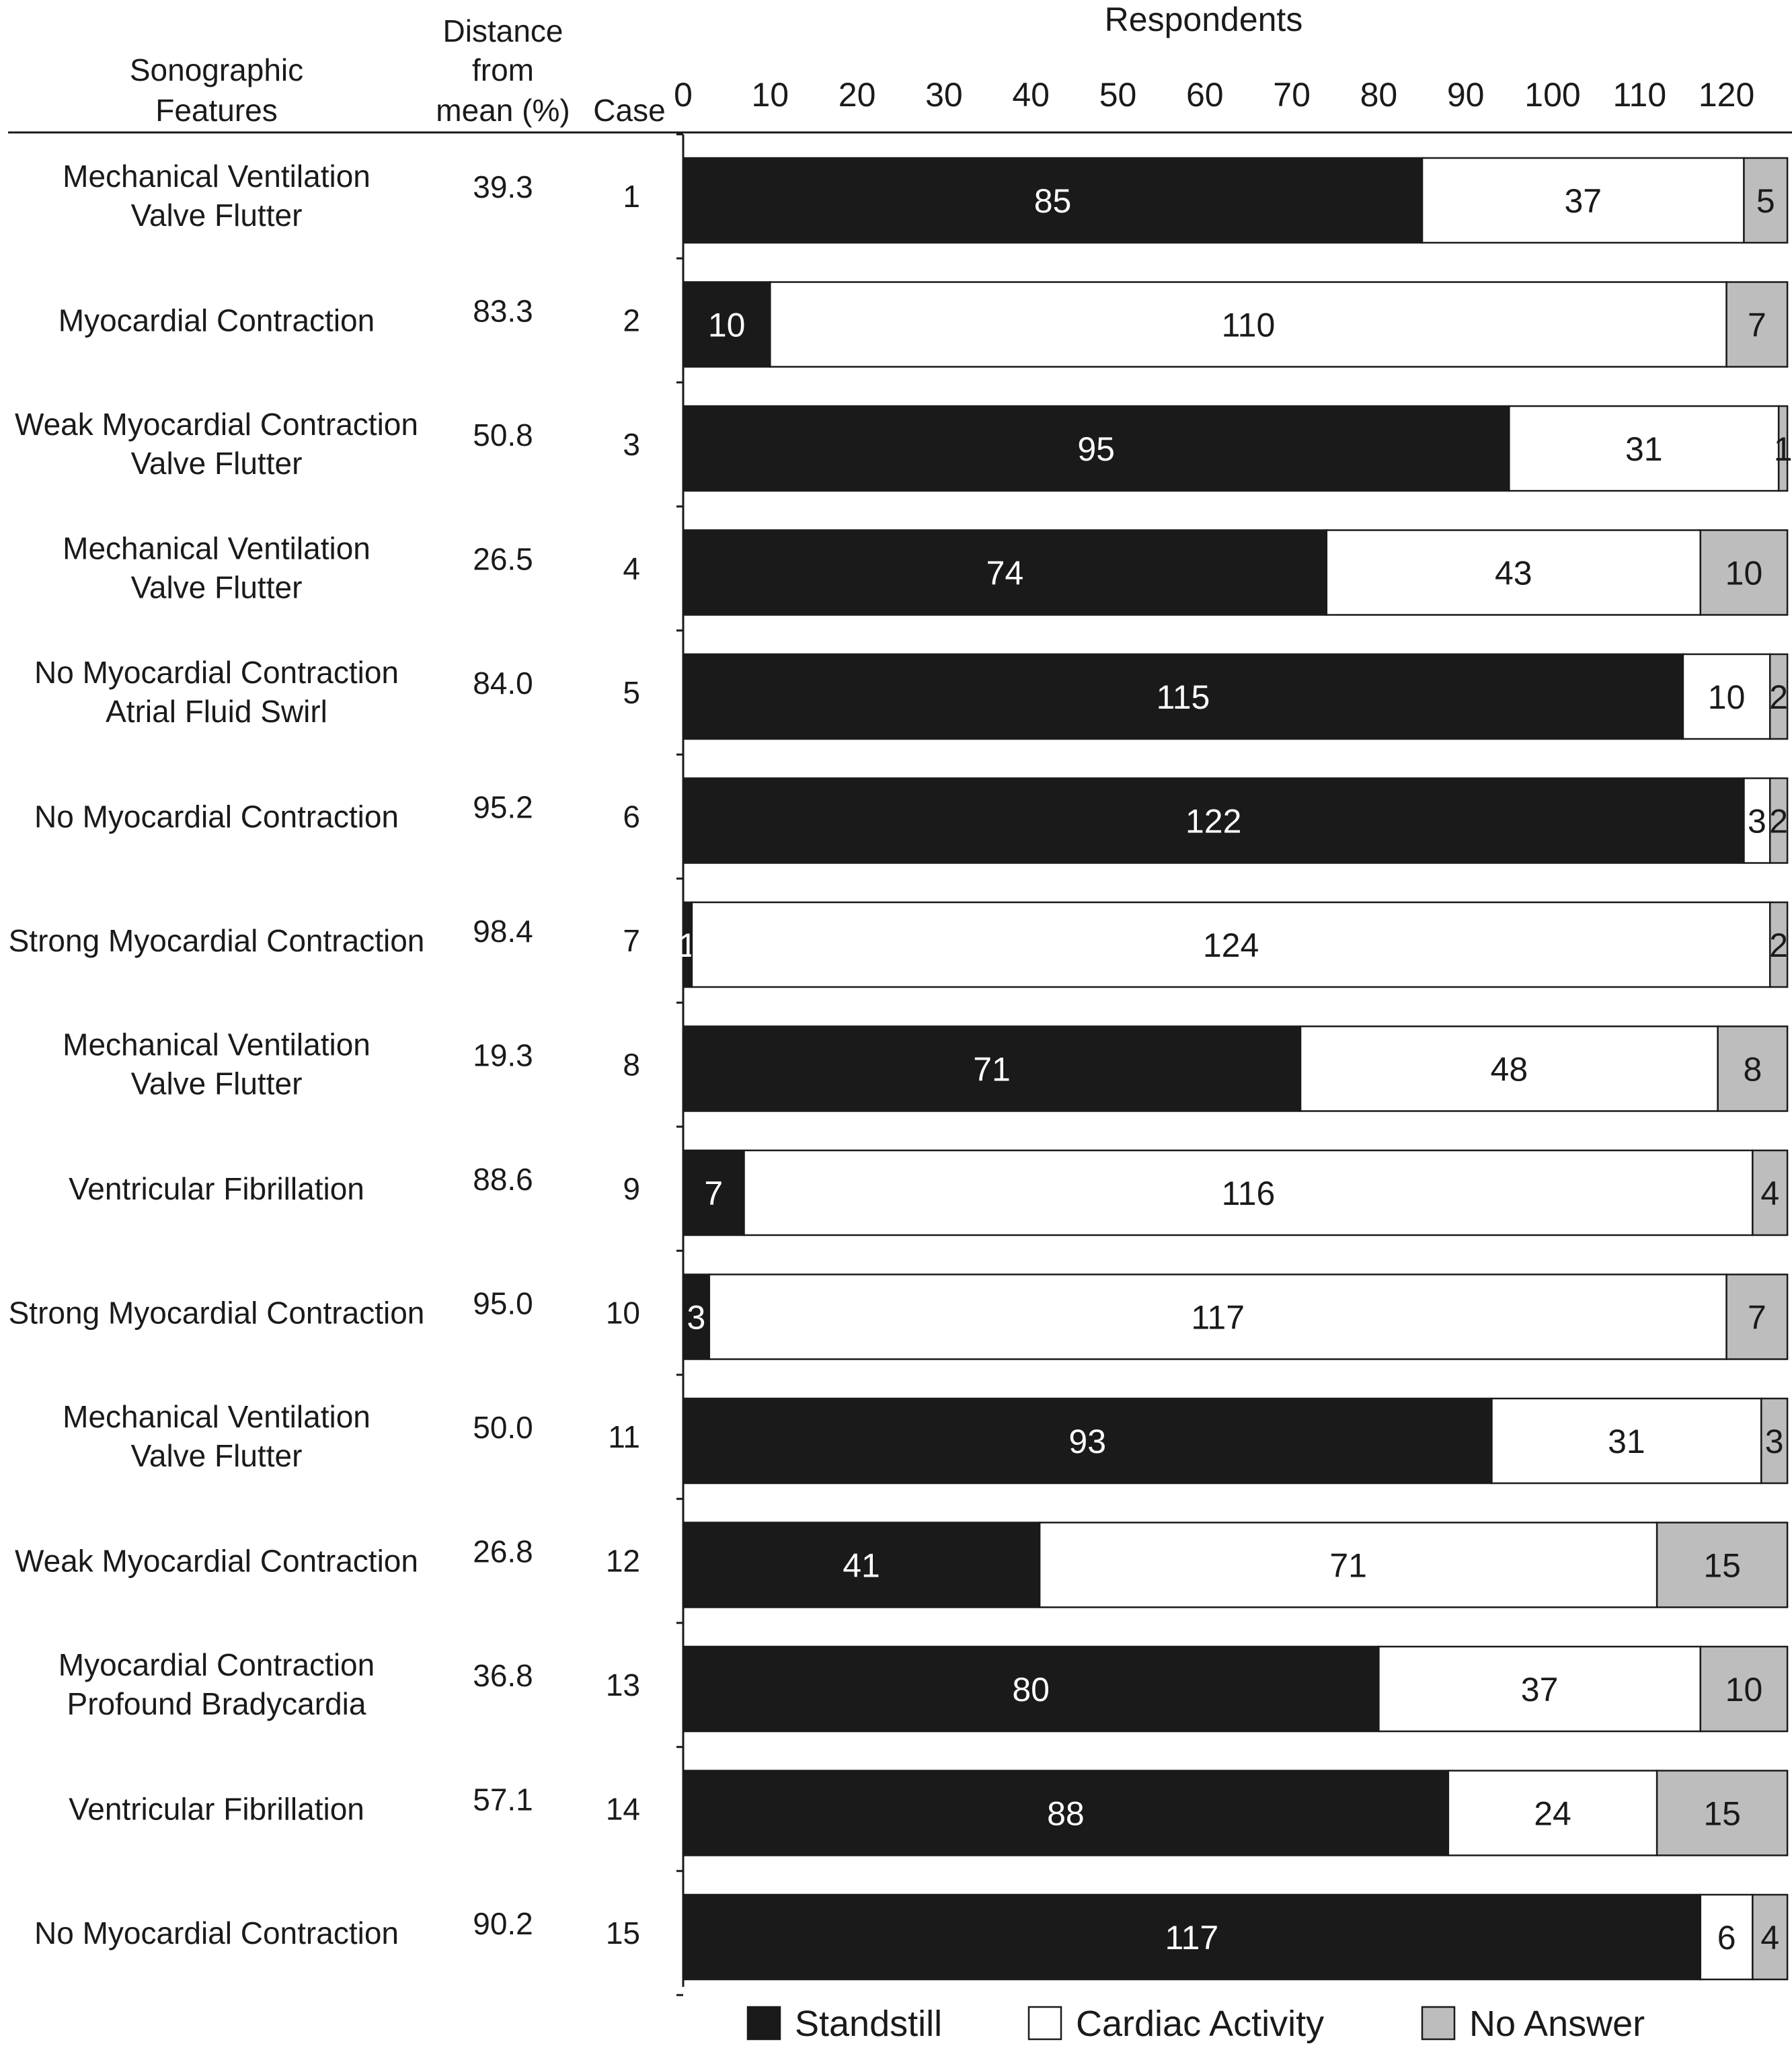 This screenshot has height=2048, width=1792. I want to click on distance-value: 84.0, so click(503, 683).